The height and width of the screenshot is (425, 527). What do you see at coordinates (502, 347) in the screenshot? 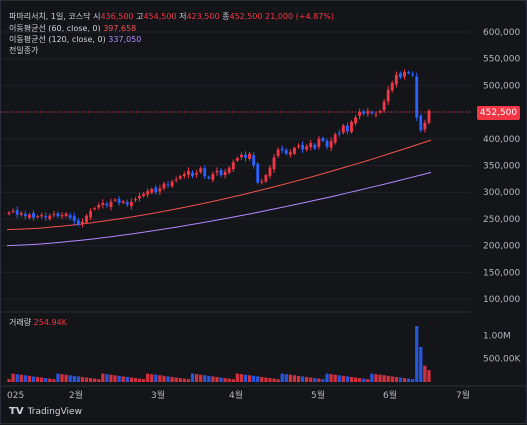
I see `volume-axis: 1.00M 500.00K` at bounding box center [502, 347].